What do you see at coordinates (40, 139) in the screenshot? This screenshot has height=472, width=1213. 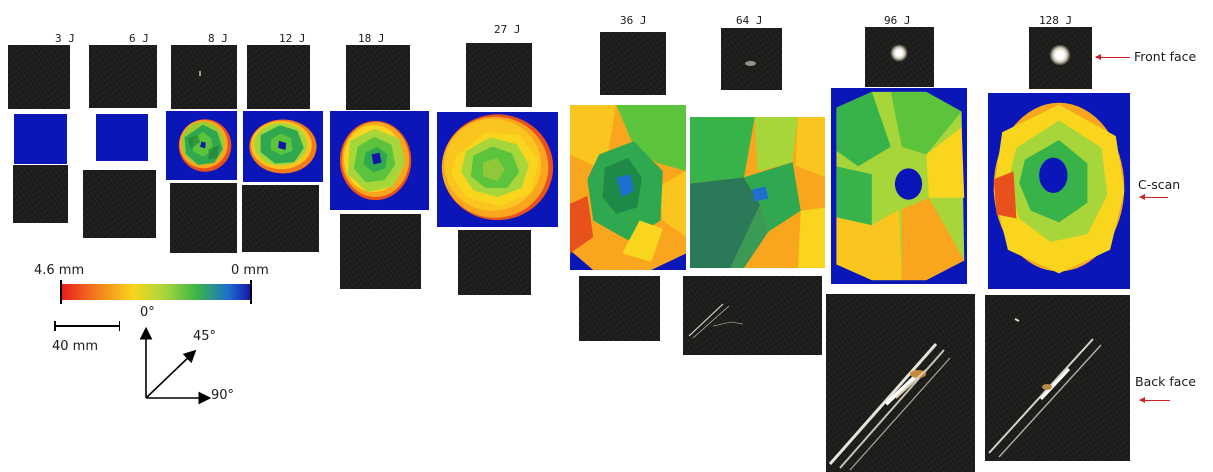 I see `cscan-3J` at bounding box center [40, 139].